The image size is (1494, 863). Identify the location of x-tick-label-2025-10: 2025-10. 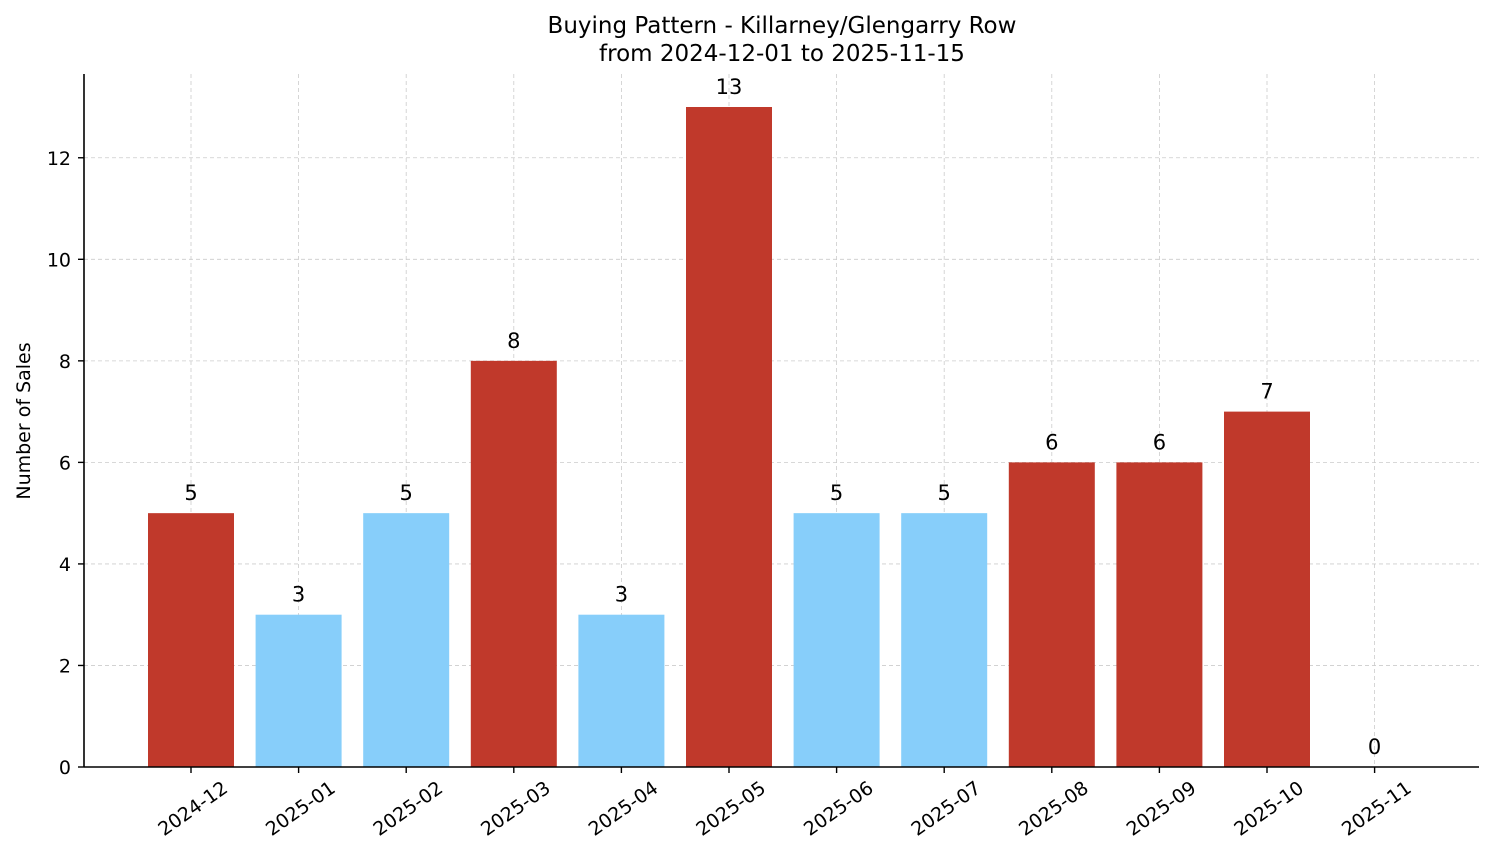
(1269, 809).